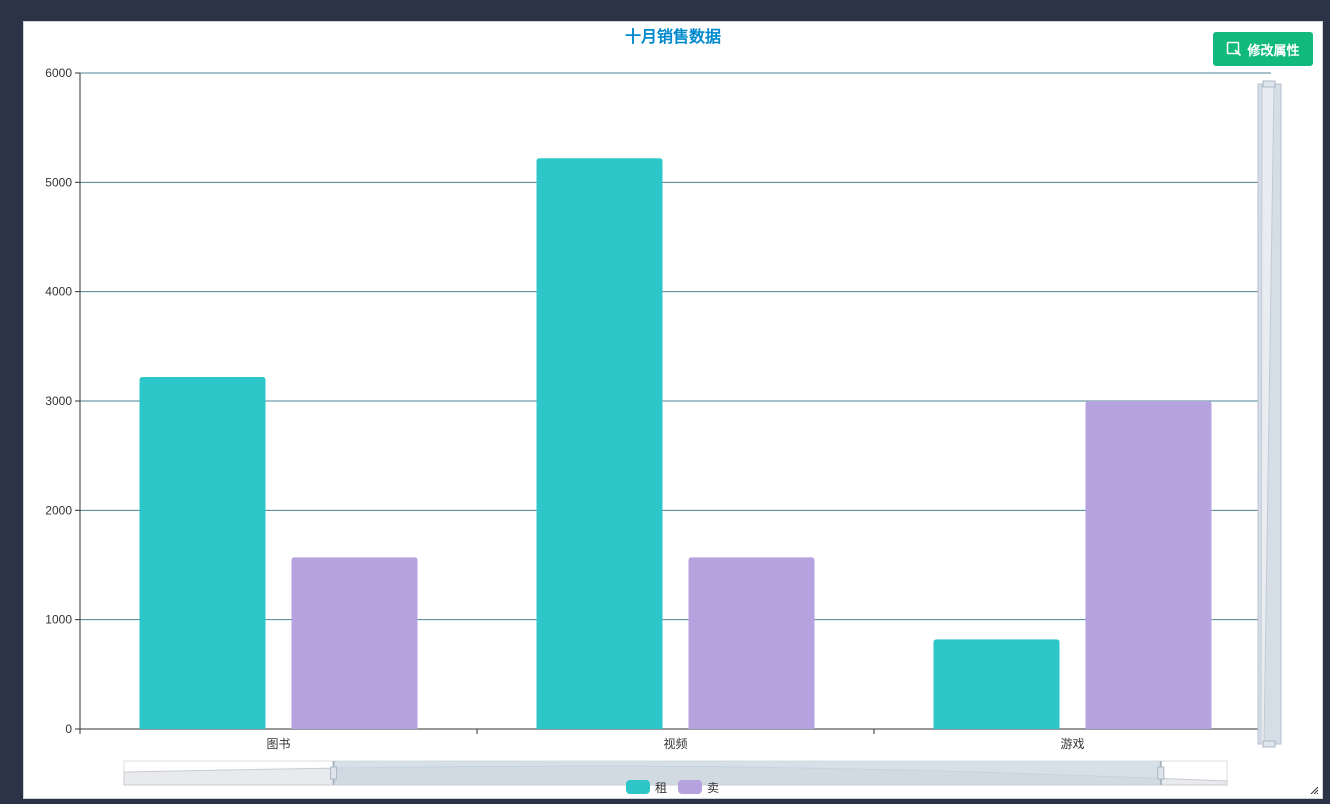 The height and width of the screenshot is (804, 1330). Describe the element at coordinates (68, 729) in the screenshot. I see `y-tick-label: 0` at that location.